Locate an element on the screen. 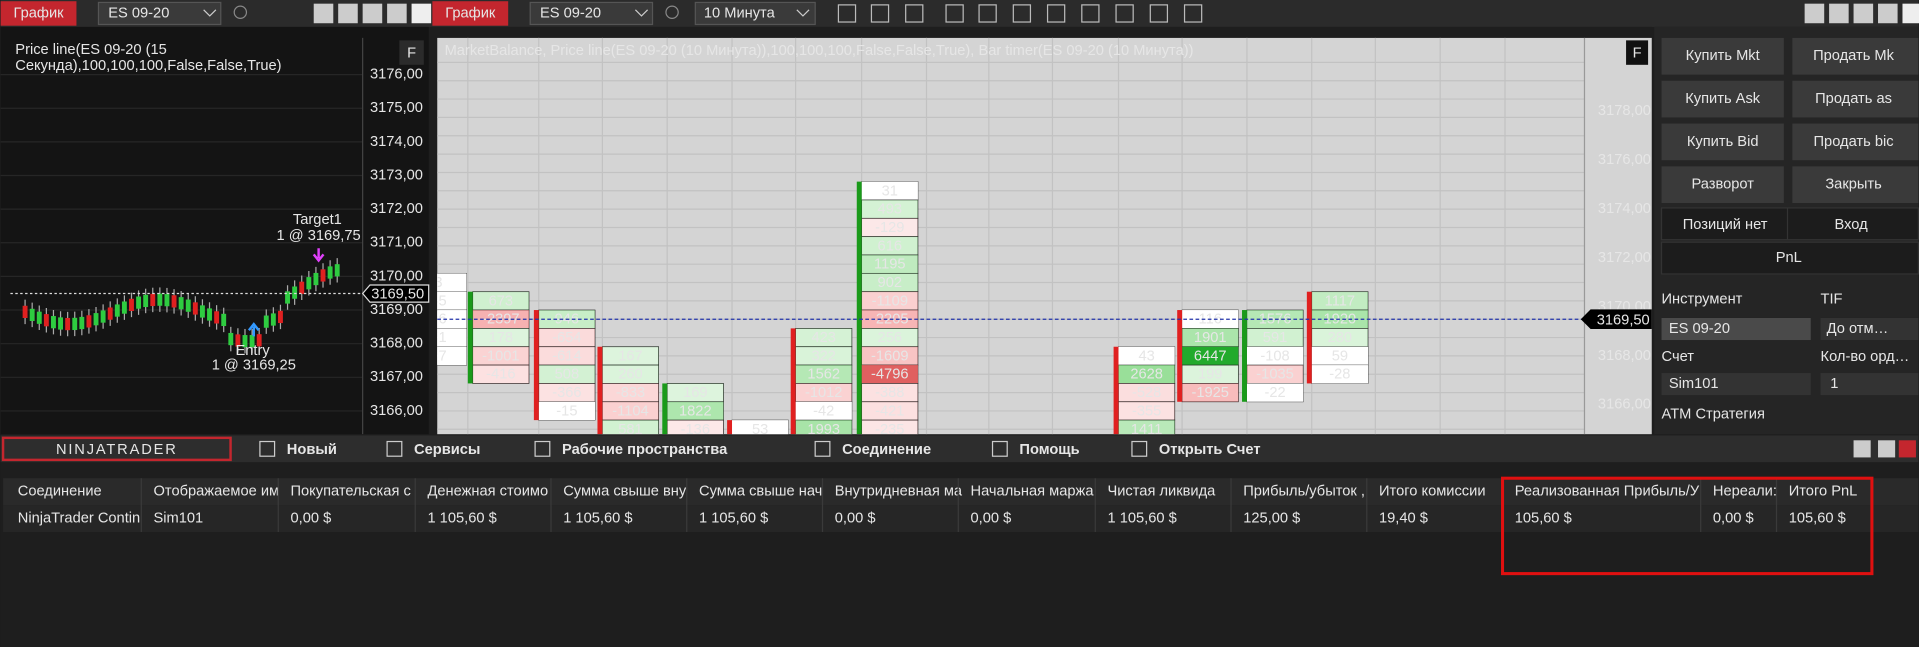 The width and height of the screenshot is (1919, 647). order-button-label: Закрыть is located at coordinates (1853, 185).